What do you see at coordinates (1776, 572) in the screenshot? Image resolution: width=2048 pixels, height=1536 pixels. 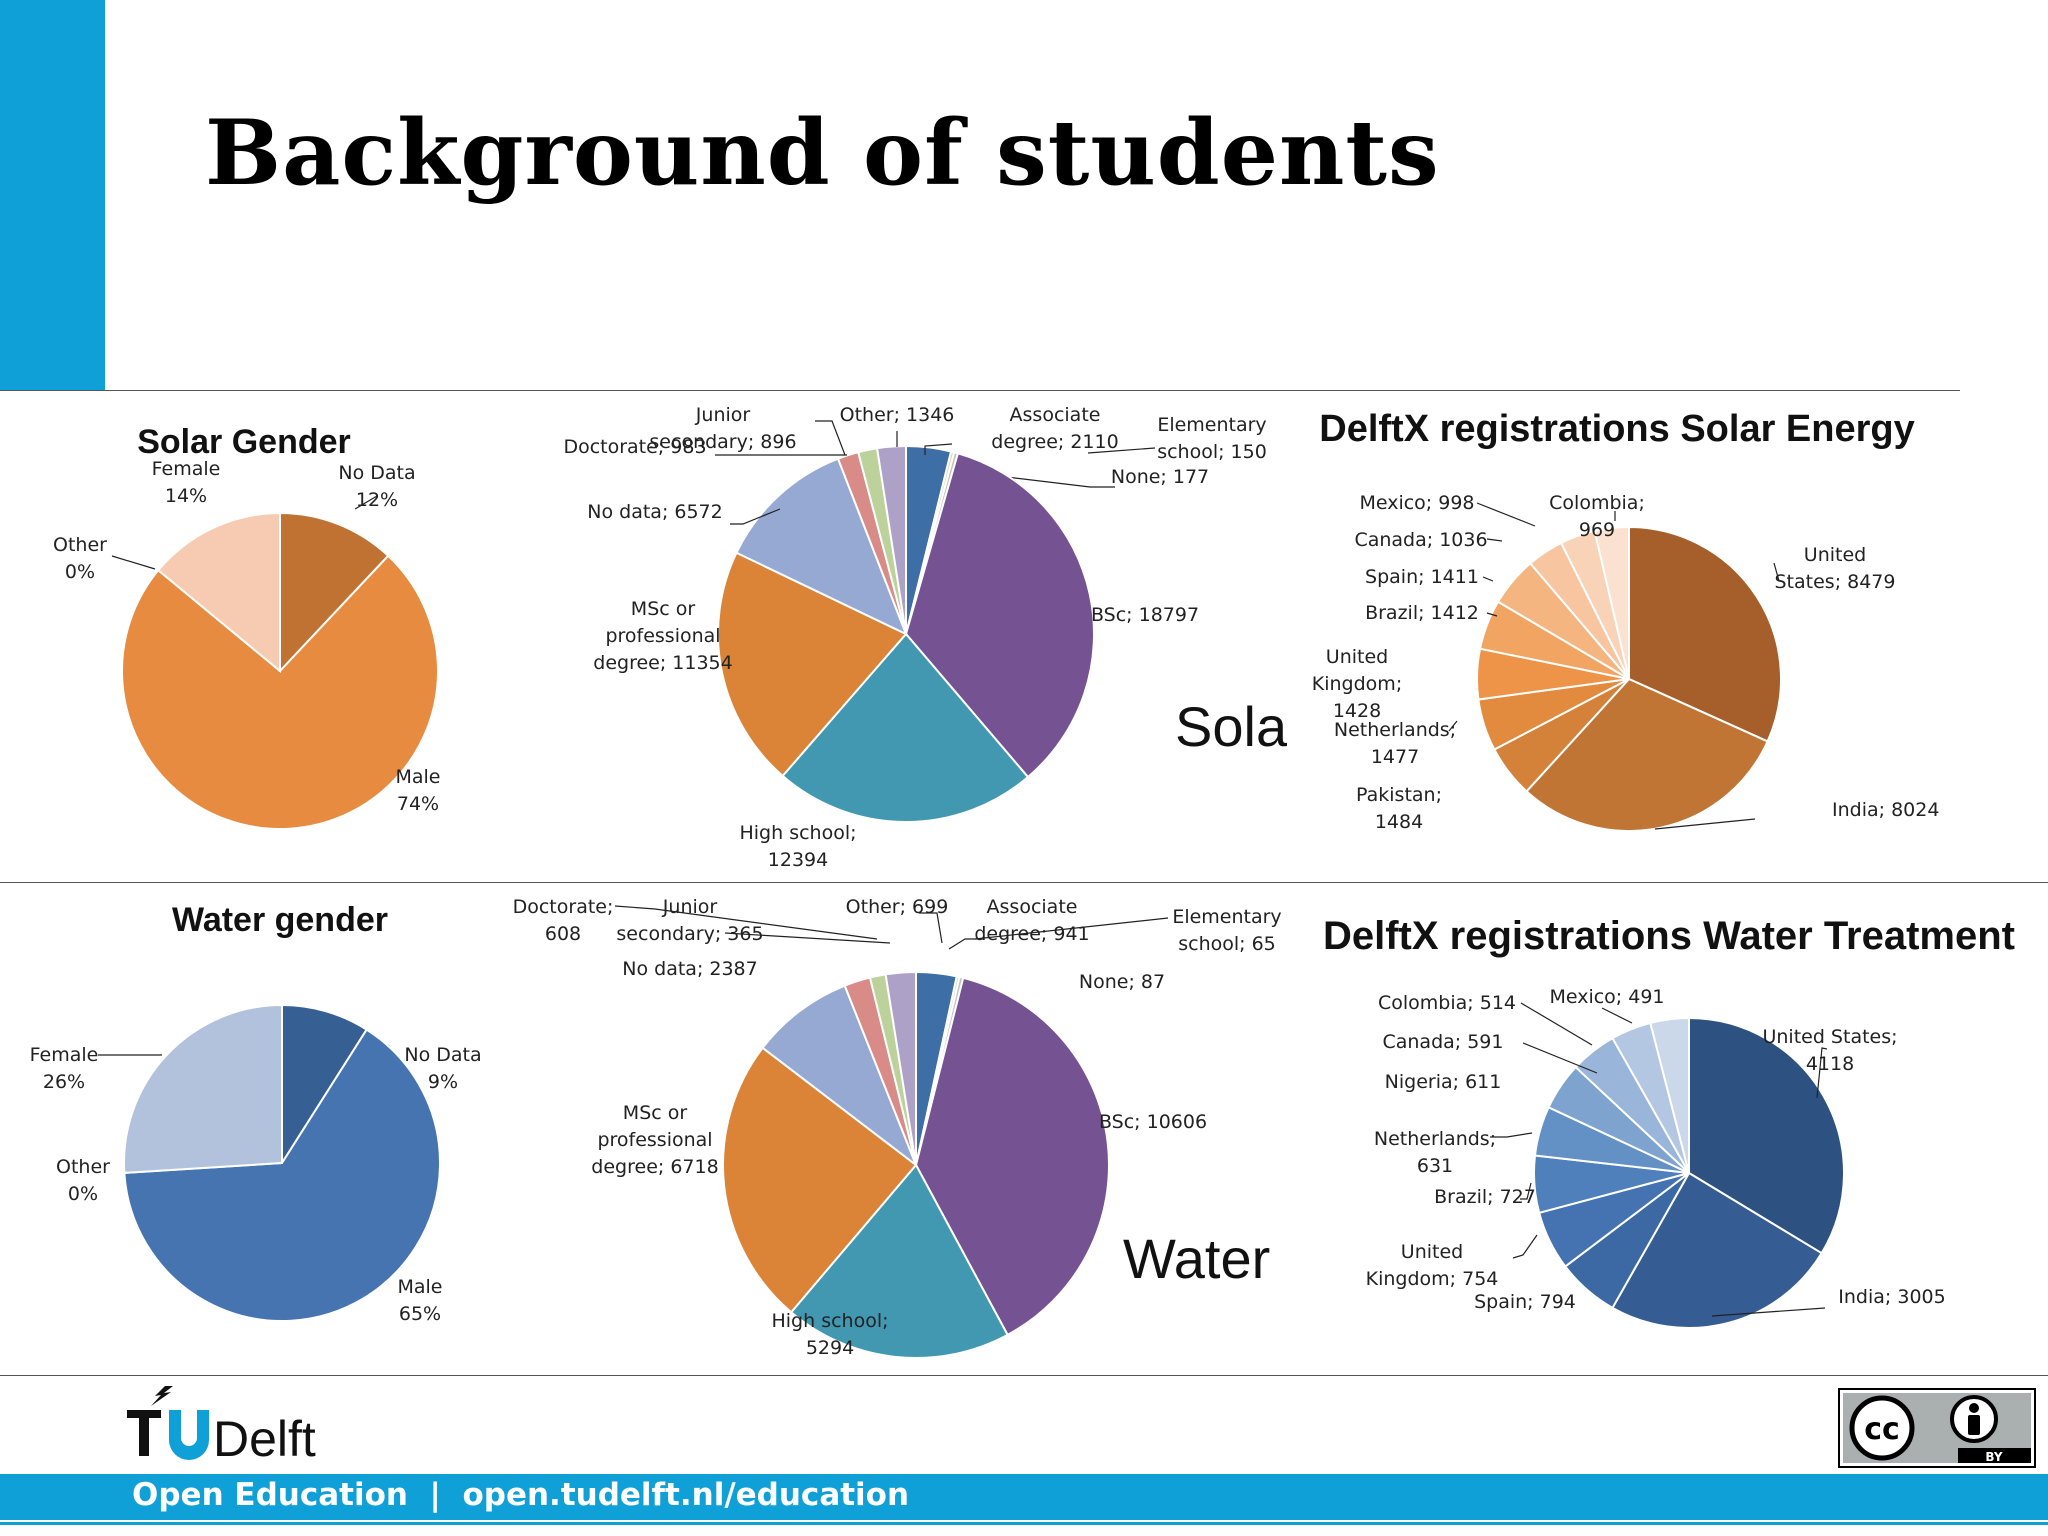 I see `leader-united-states` at bounding box center [1776, 572].